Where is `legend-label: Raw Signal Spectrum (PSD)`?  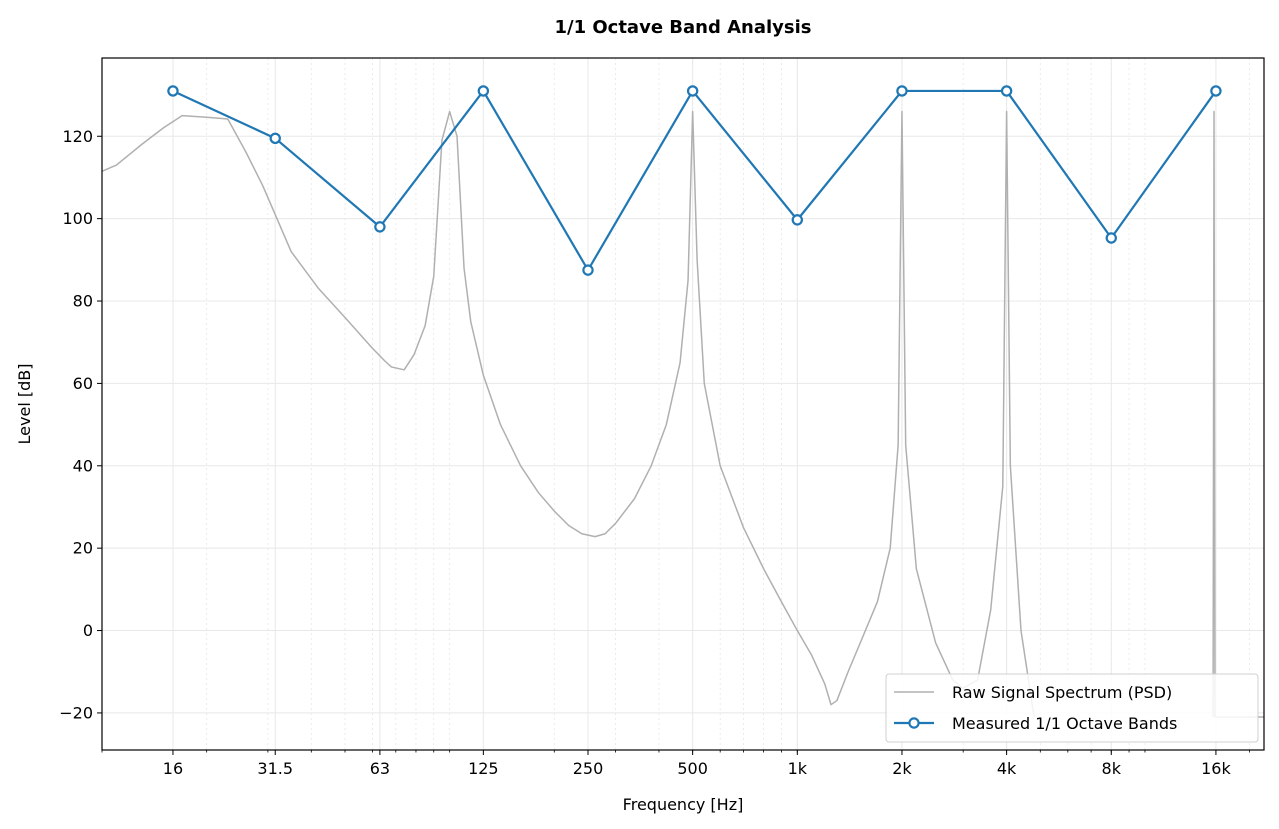
legend-label: Raw Signal Spectrum (PSD) is located at coordinates (1062, 692).